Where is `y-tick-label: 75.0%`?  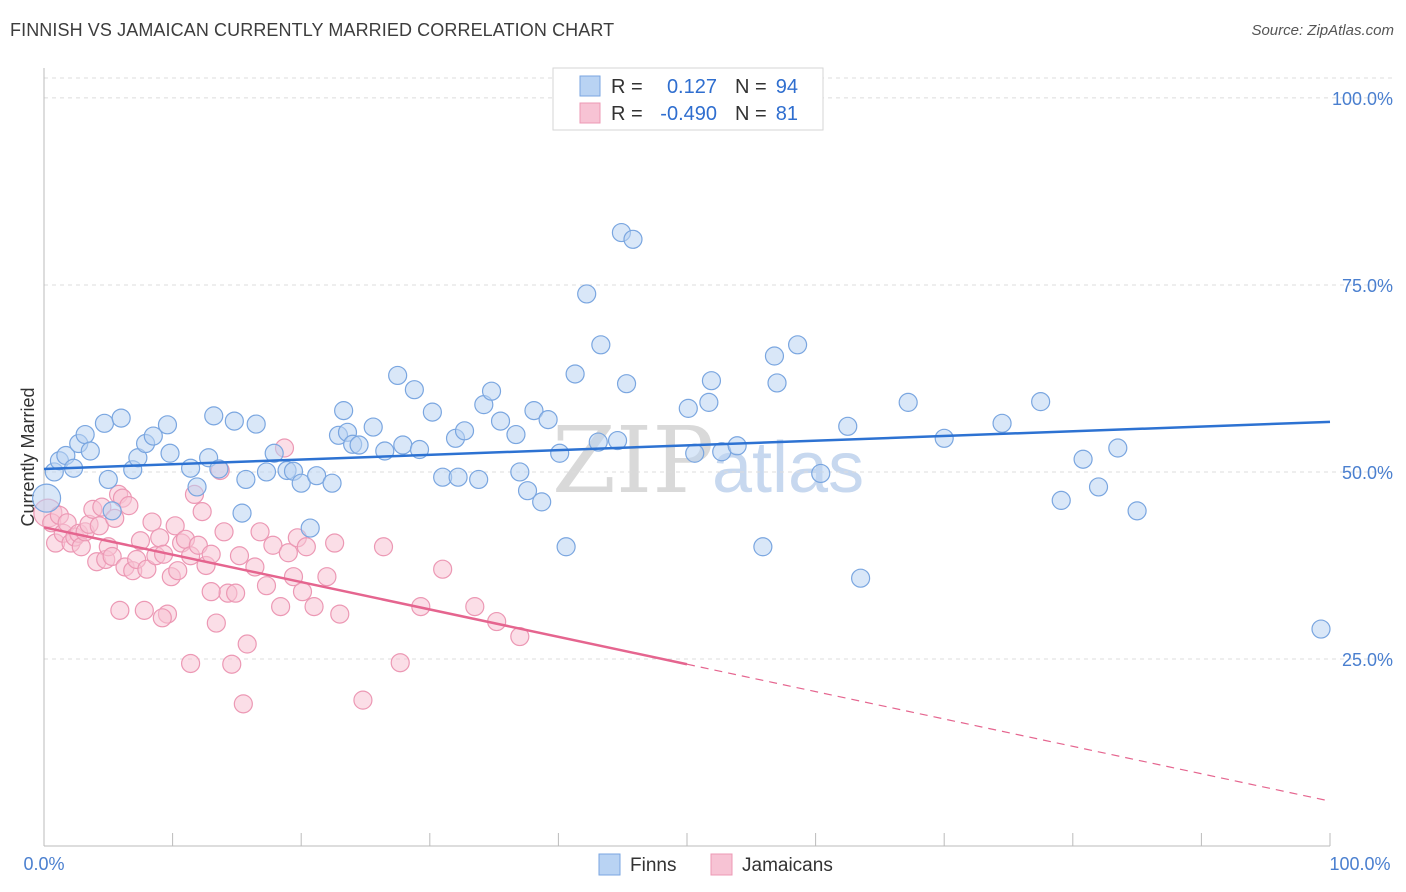 y-tick-label: 75.0% is located at coordinates (1367, 286).